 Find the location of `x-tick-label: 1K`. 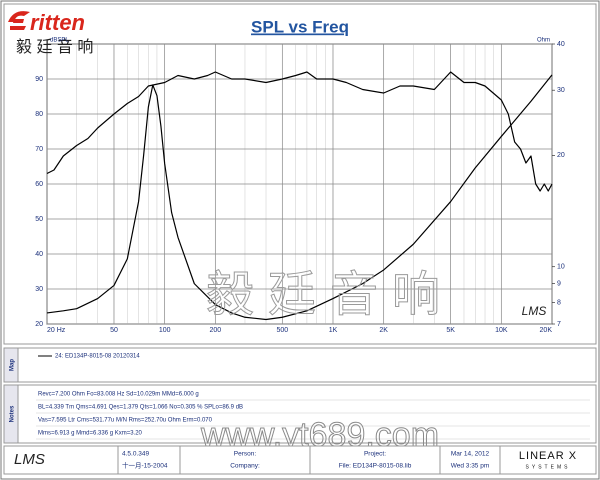

x-tick-label: 1K is located at coordinates (333, 330).